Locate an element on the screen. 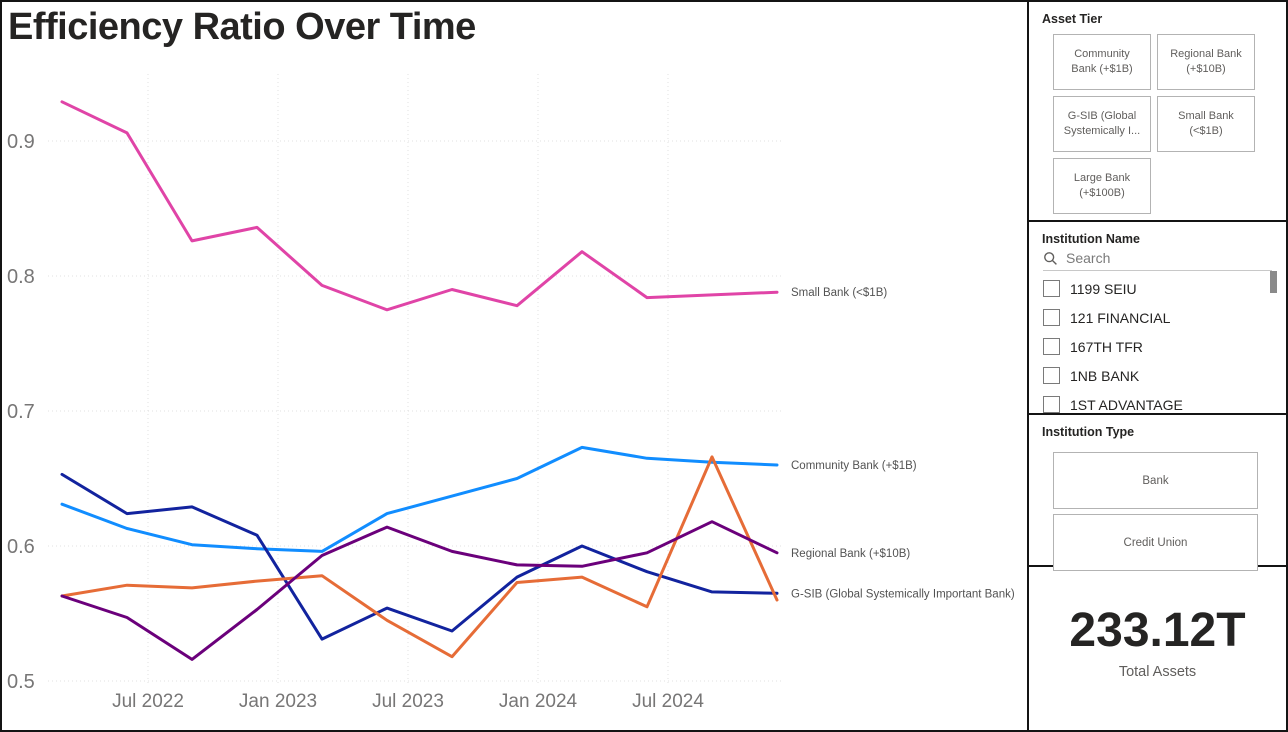 The width and height of the screenshot is (1288, 732). scrollbar-thumb is located at coordinates (1273, 282).